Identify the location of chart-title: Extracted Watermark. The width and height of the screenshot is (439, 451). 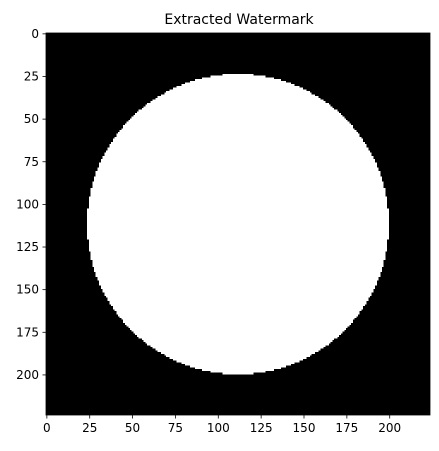
(239, 20).